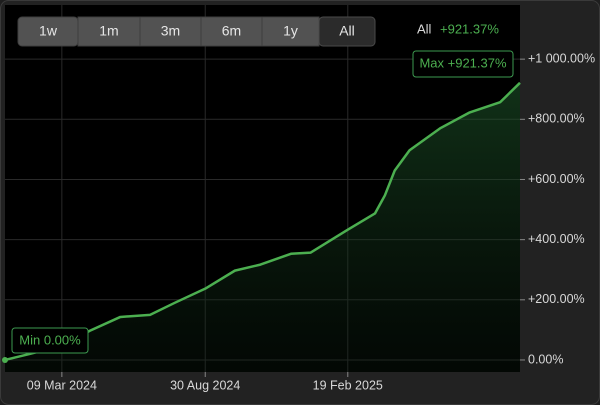  What do you see at coordinates (62, 385) in the screenshot?
I see `x-tick-label: 09 Mar 2024` at bounding box center [62, 385].